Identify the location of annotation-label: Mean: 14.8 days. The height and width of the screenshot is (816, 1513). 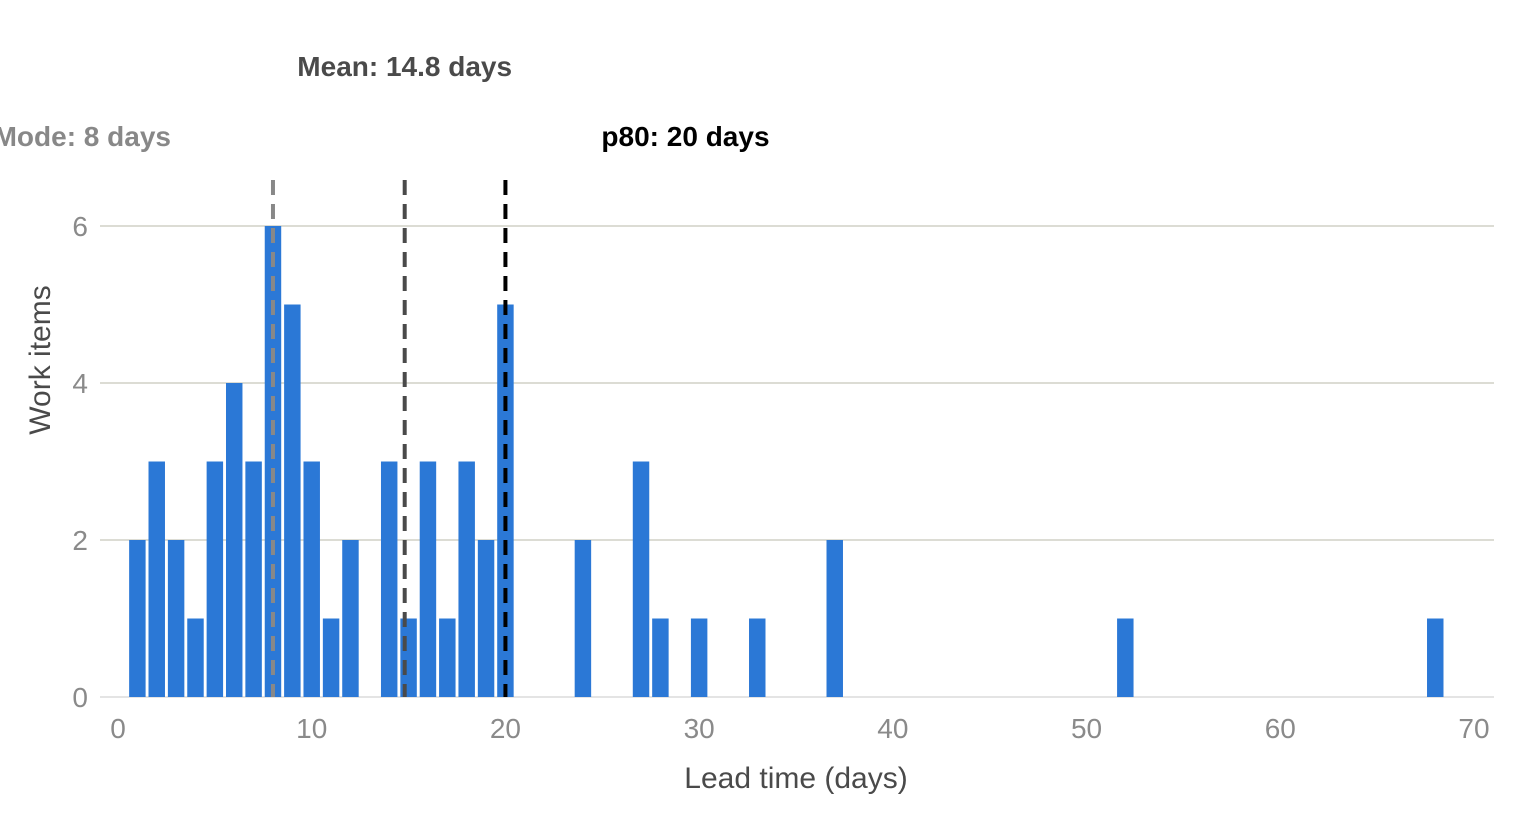
(404, 66).